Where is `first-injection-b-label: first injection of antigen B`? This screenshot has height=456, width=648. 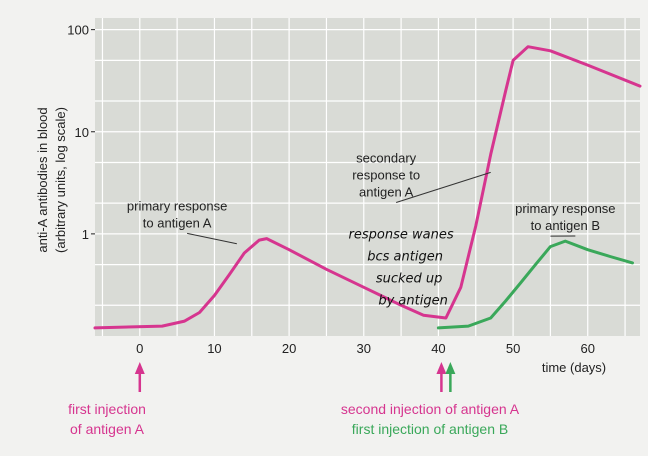 first-injection-b-label: first injection of antigen B is located at coordinates (430, 429).